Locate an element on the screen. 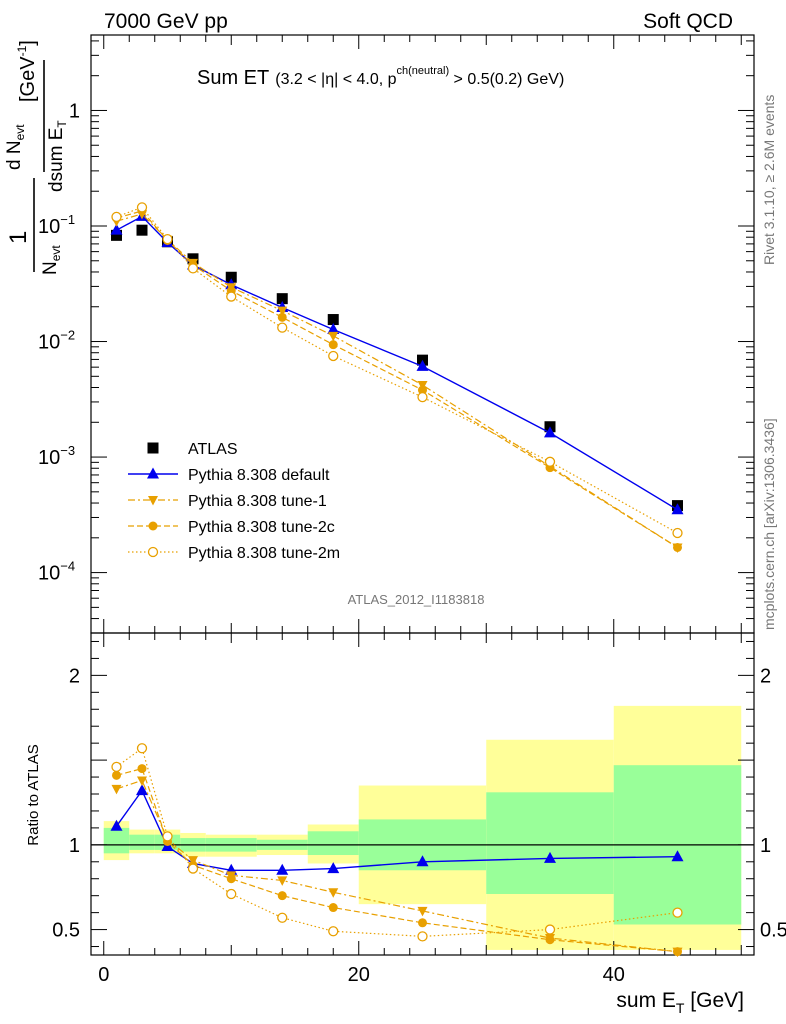 The height and width of the screenshot is (1024, 786). header-right: Soft QCD is located at coordinates (688, 21).